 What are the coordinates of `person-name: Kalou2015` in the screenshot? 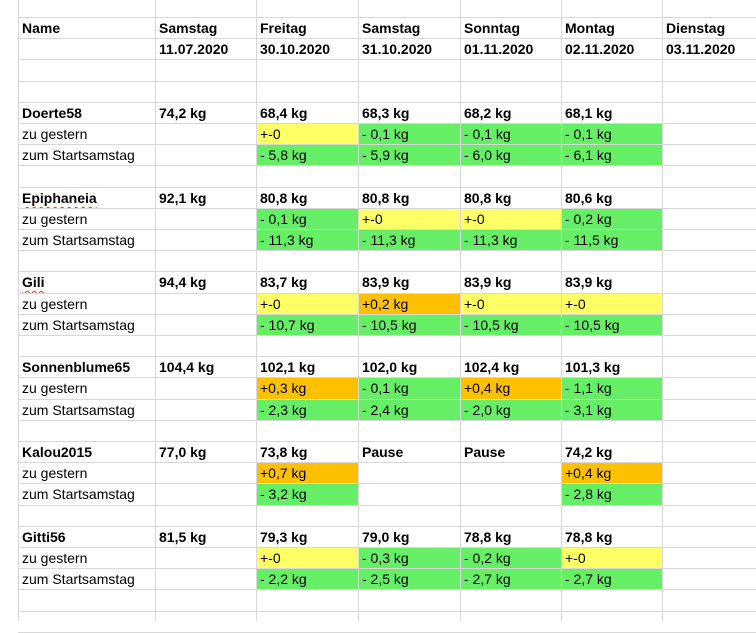 It's located at (57, 452).